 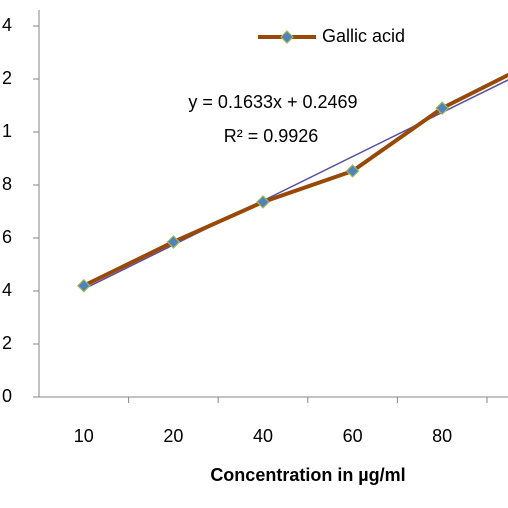 What do you see at coordinates (307, 475) in the screenshot?
I see `x-axis-label: Concentration in µg/ml` at bounding box center [307, 475].